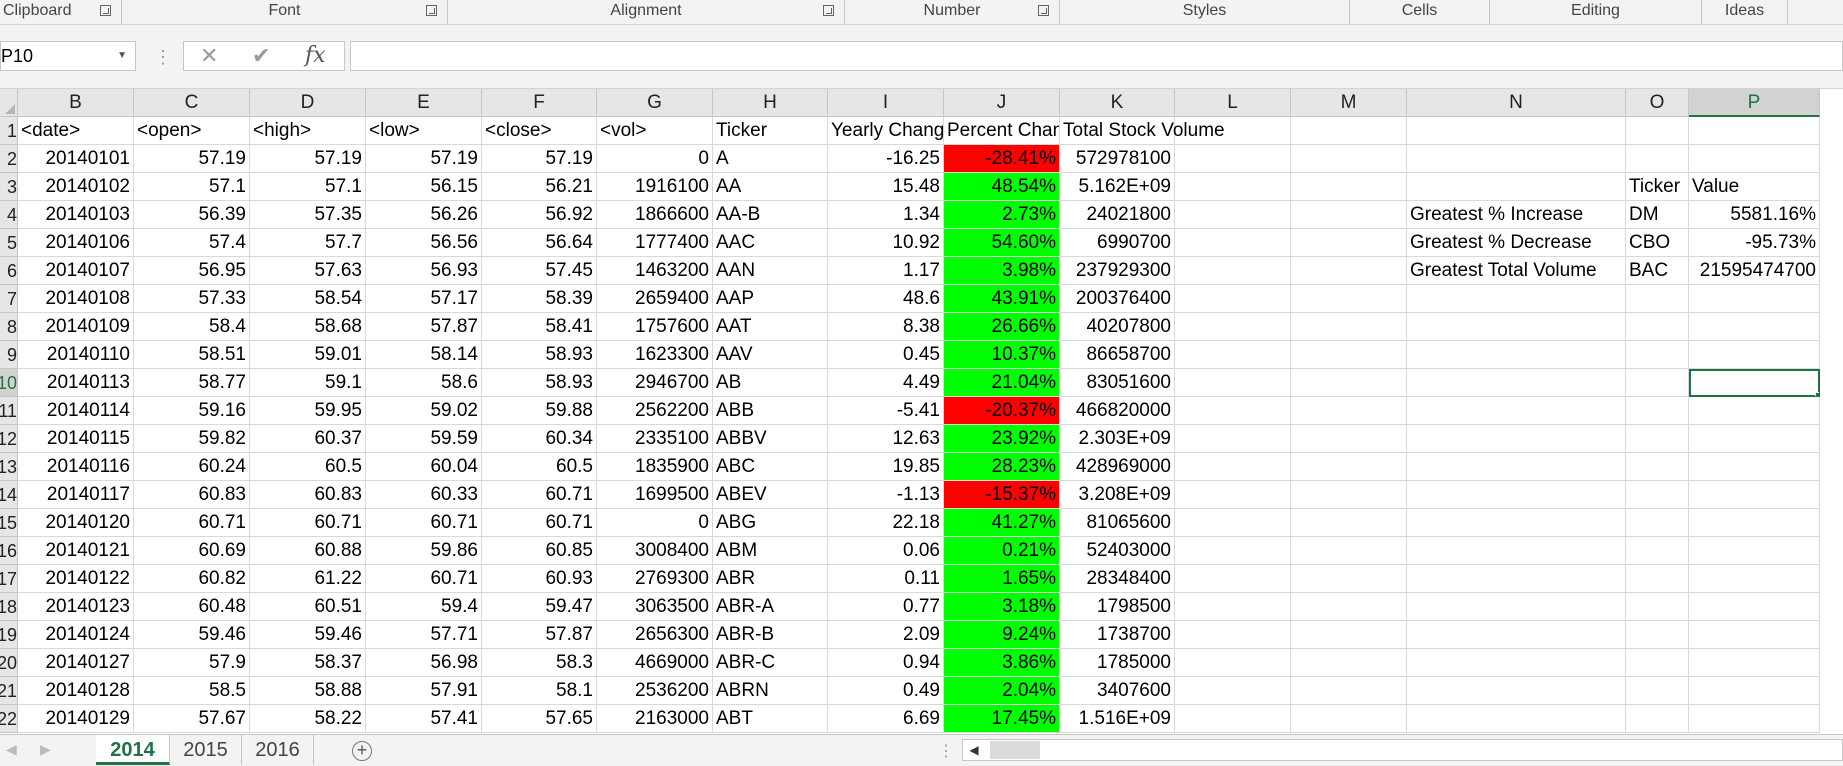 The width and height of the screenshot is (1843, 766). Describe the element at coordinates (770, 411) in the screenshot. I see `cell-h: ABB` at that location.